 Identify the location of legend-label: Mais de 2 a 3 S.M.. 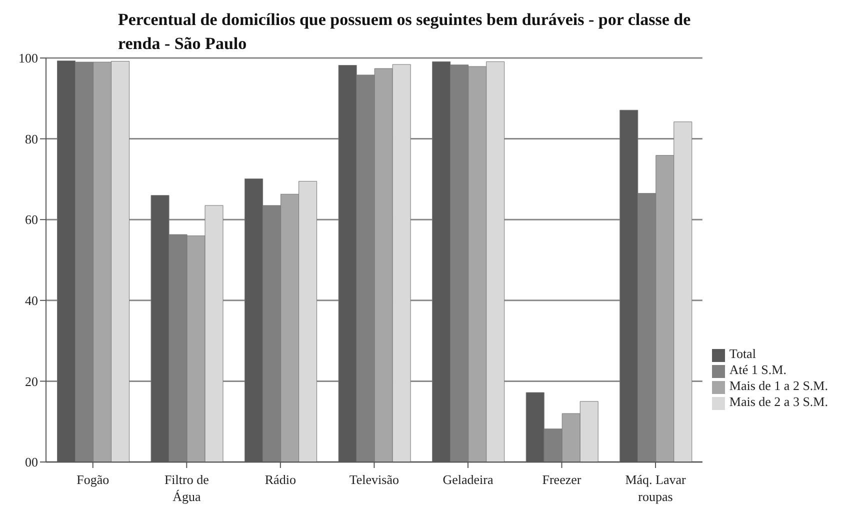
(778, 401).